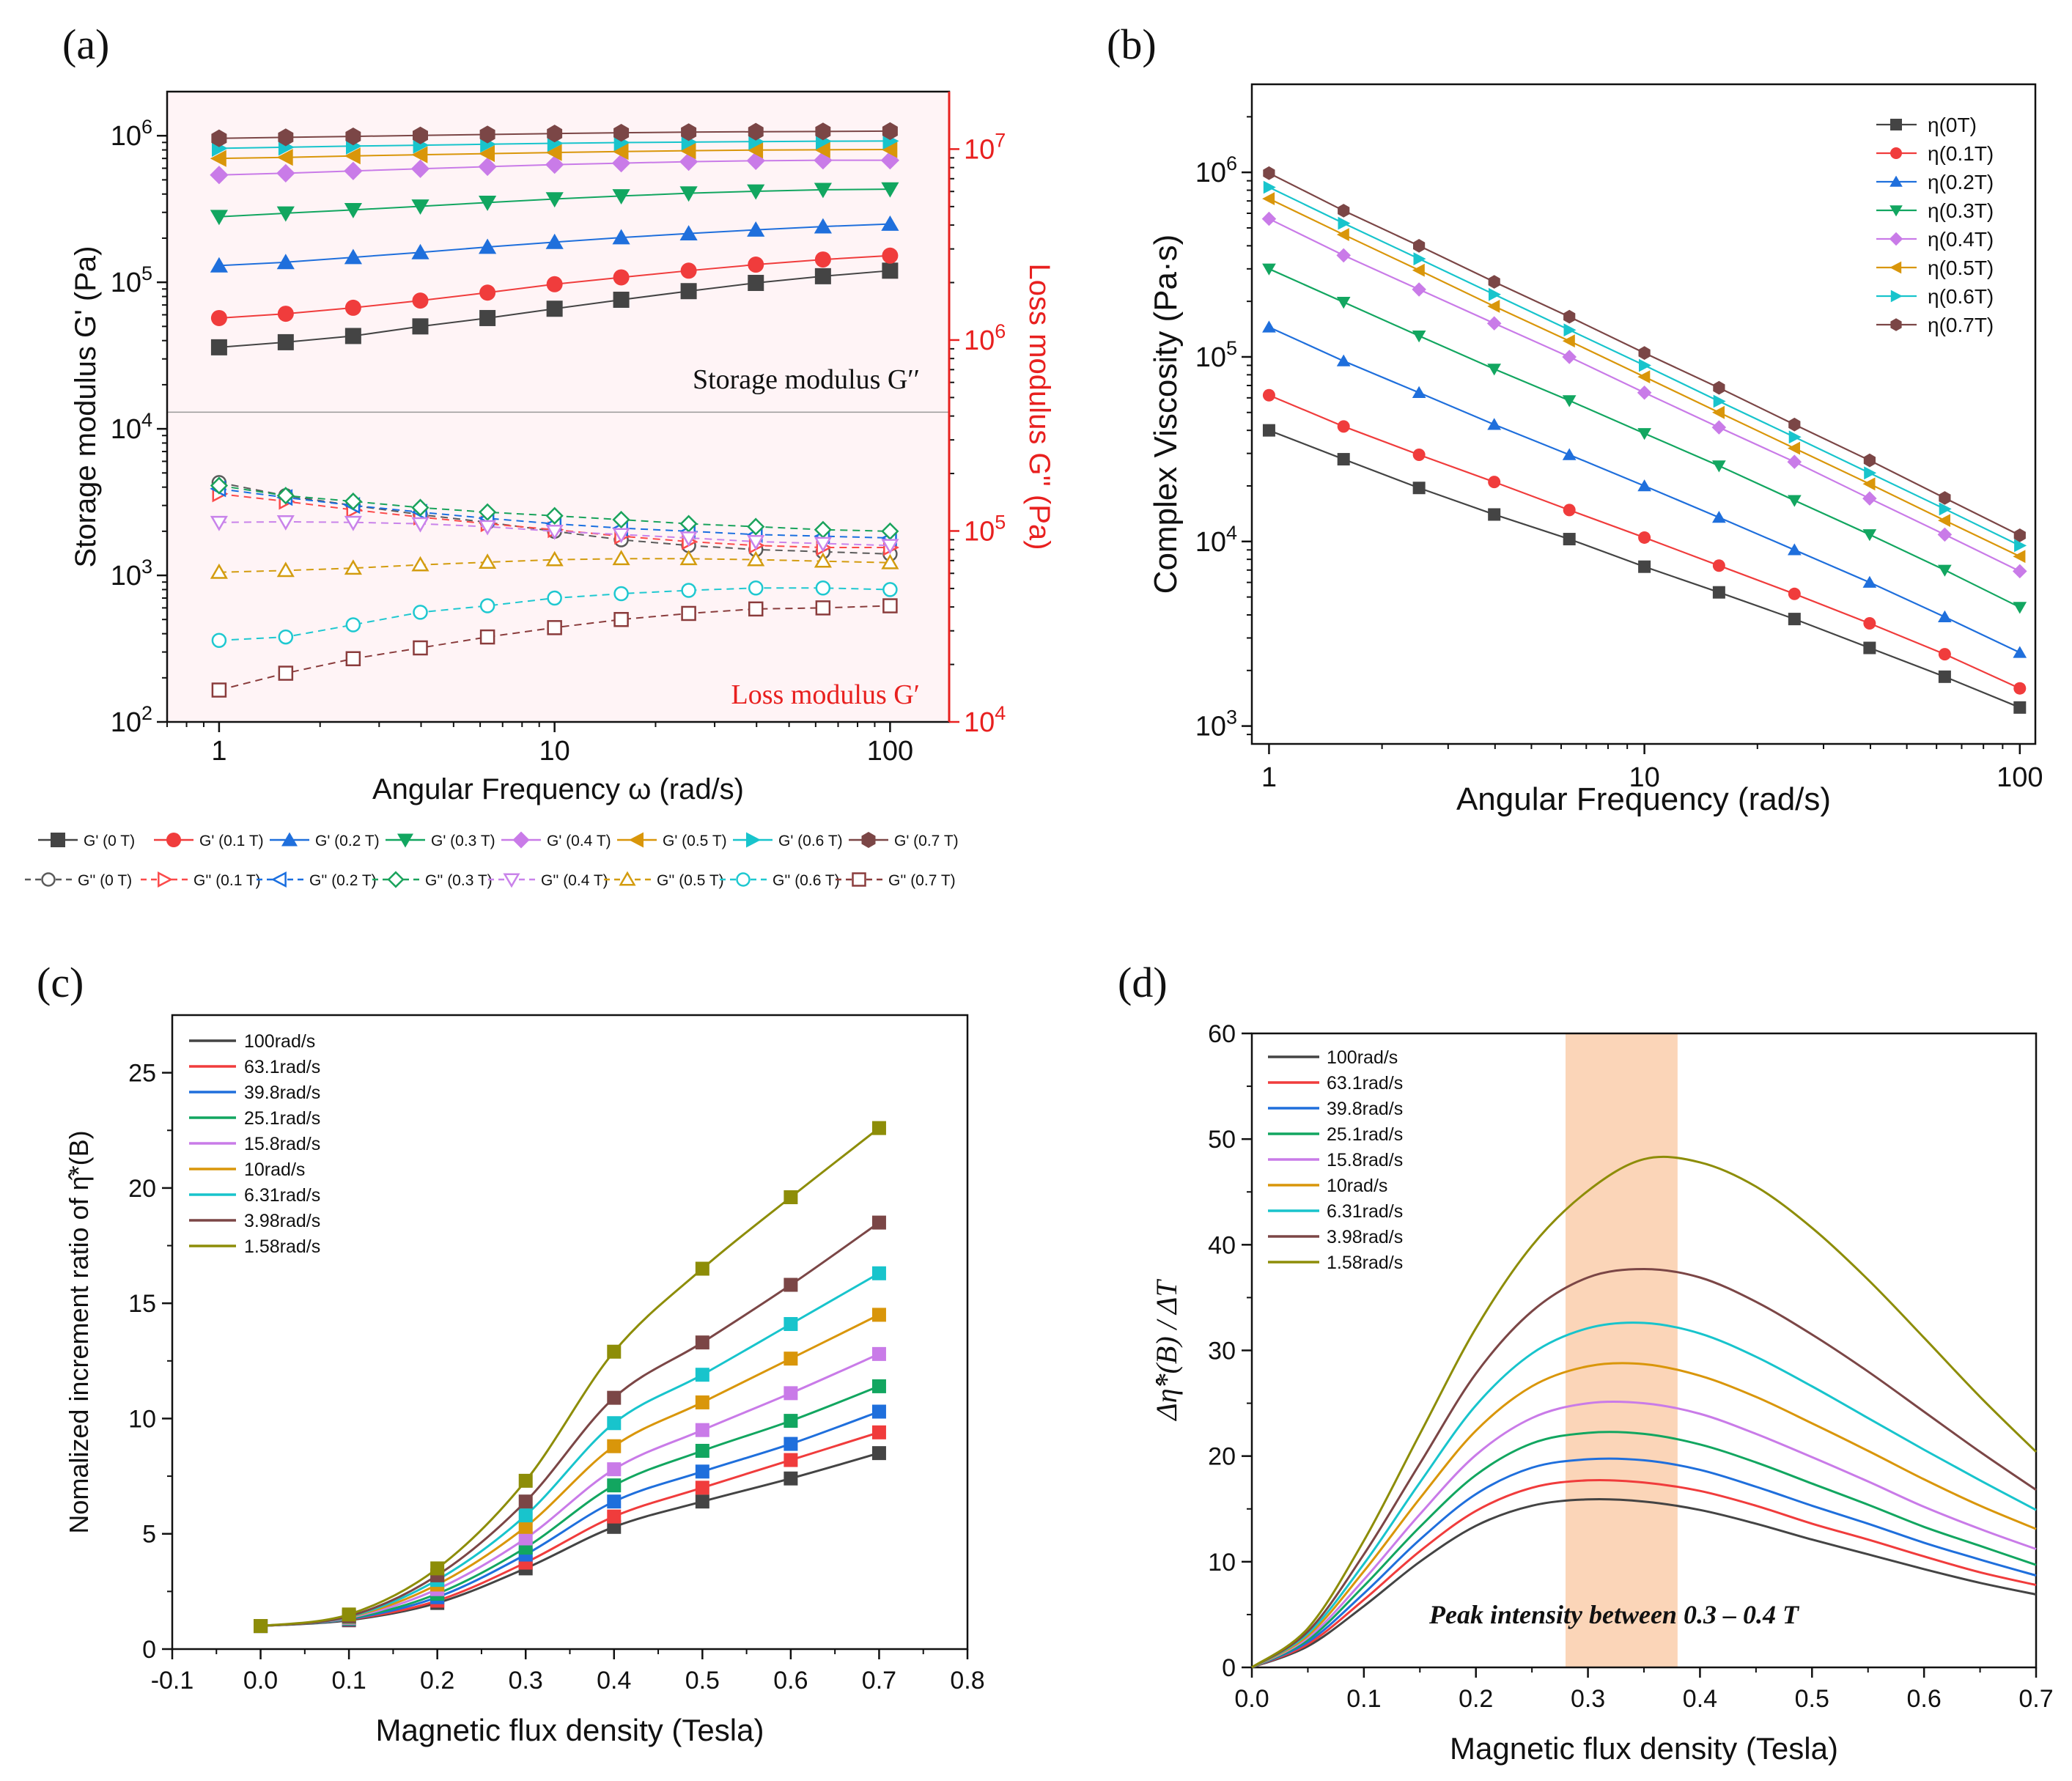 The width and height of the screenshot is (2072, 1781). Describe the element at coordinates (231, 841) in the screenshot. I see `legend-label: G' (0.1 T)` at that location.